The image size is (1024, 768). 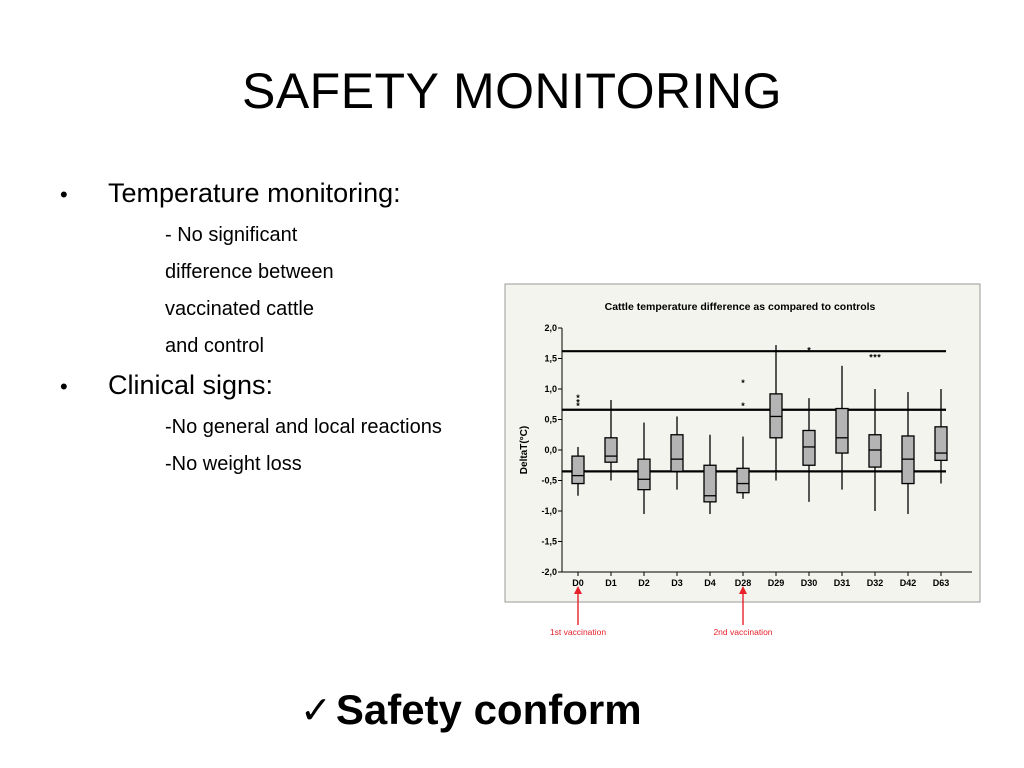 What do you see at coordinates (512, 91) in the screenshot?
I see `slide-title: SAFETY MONITORING` at bounding box center [512, 91].